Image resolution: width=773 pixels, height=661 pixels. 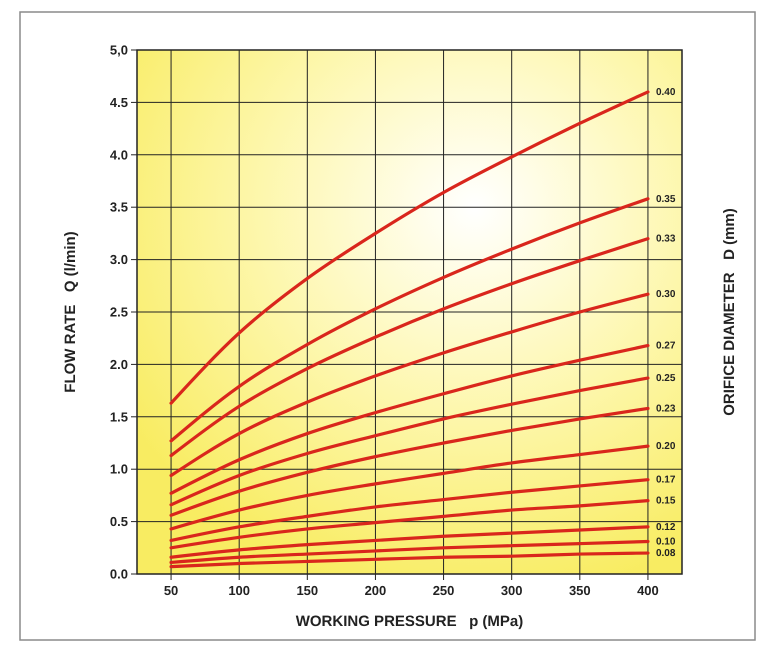 I want to click on series-label: 0.30, so click(x=666, y=294).